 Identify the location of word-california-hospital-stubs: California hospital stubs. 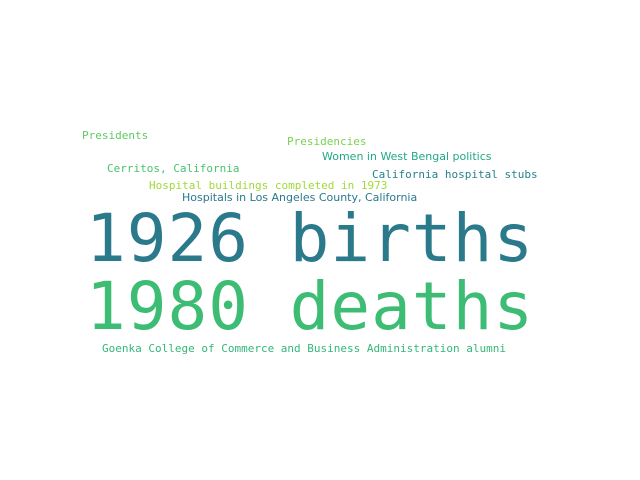
(455, 174).